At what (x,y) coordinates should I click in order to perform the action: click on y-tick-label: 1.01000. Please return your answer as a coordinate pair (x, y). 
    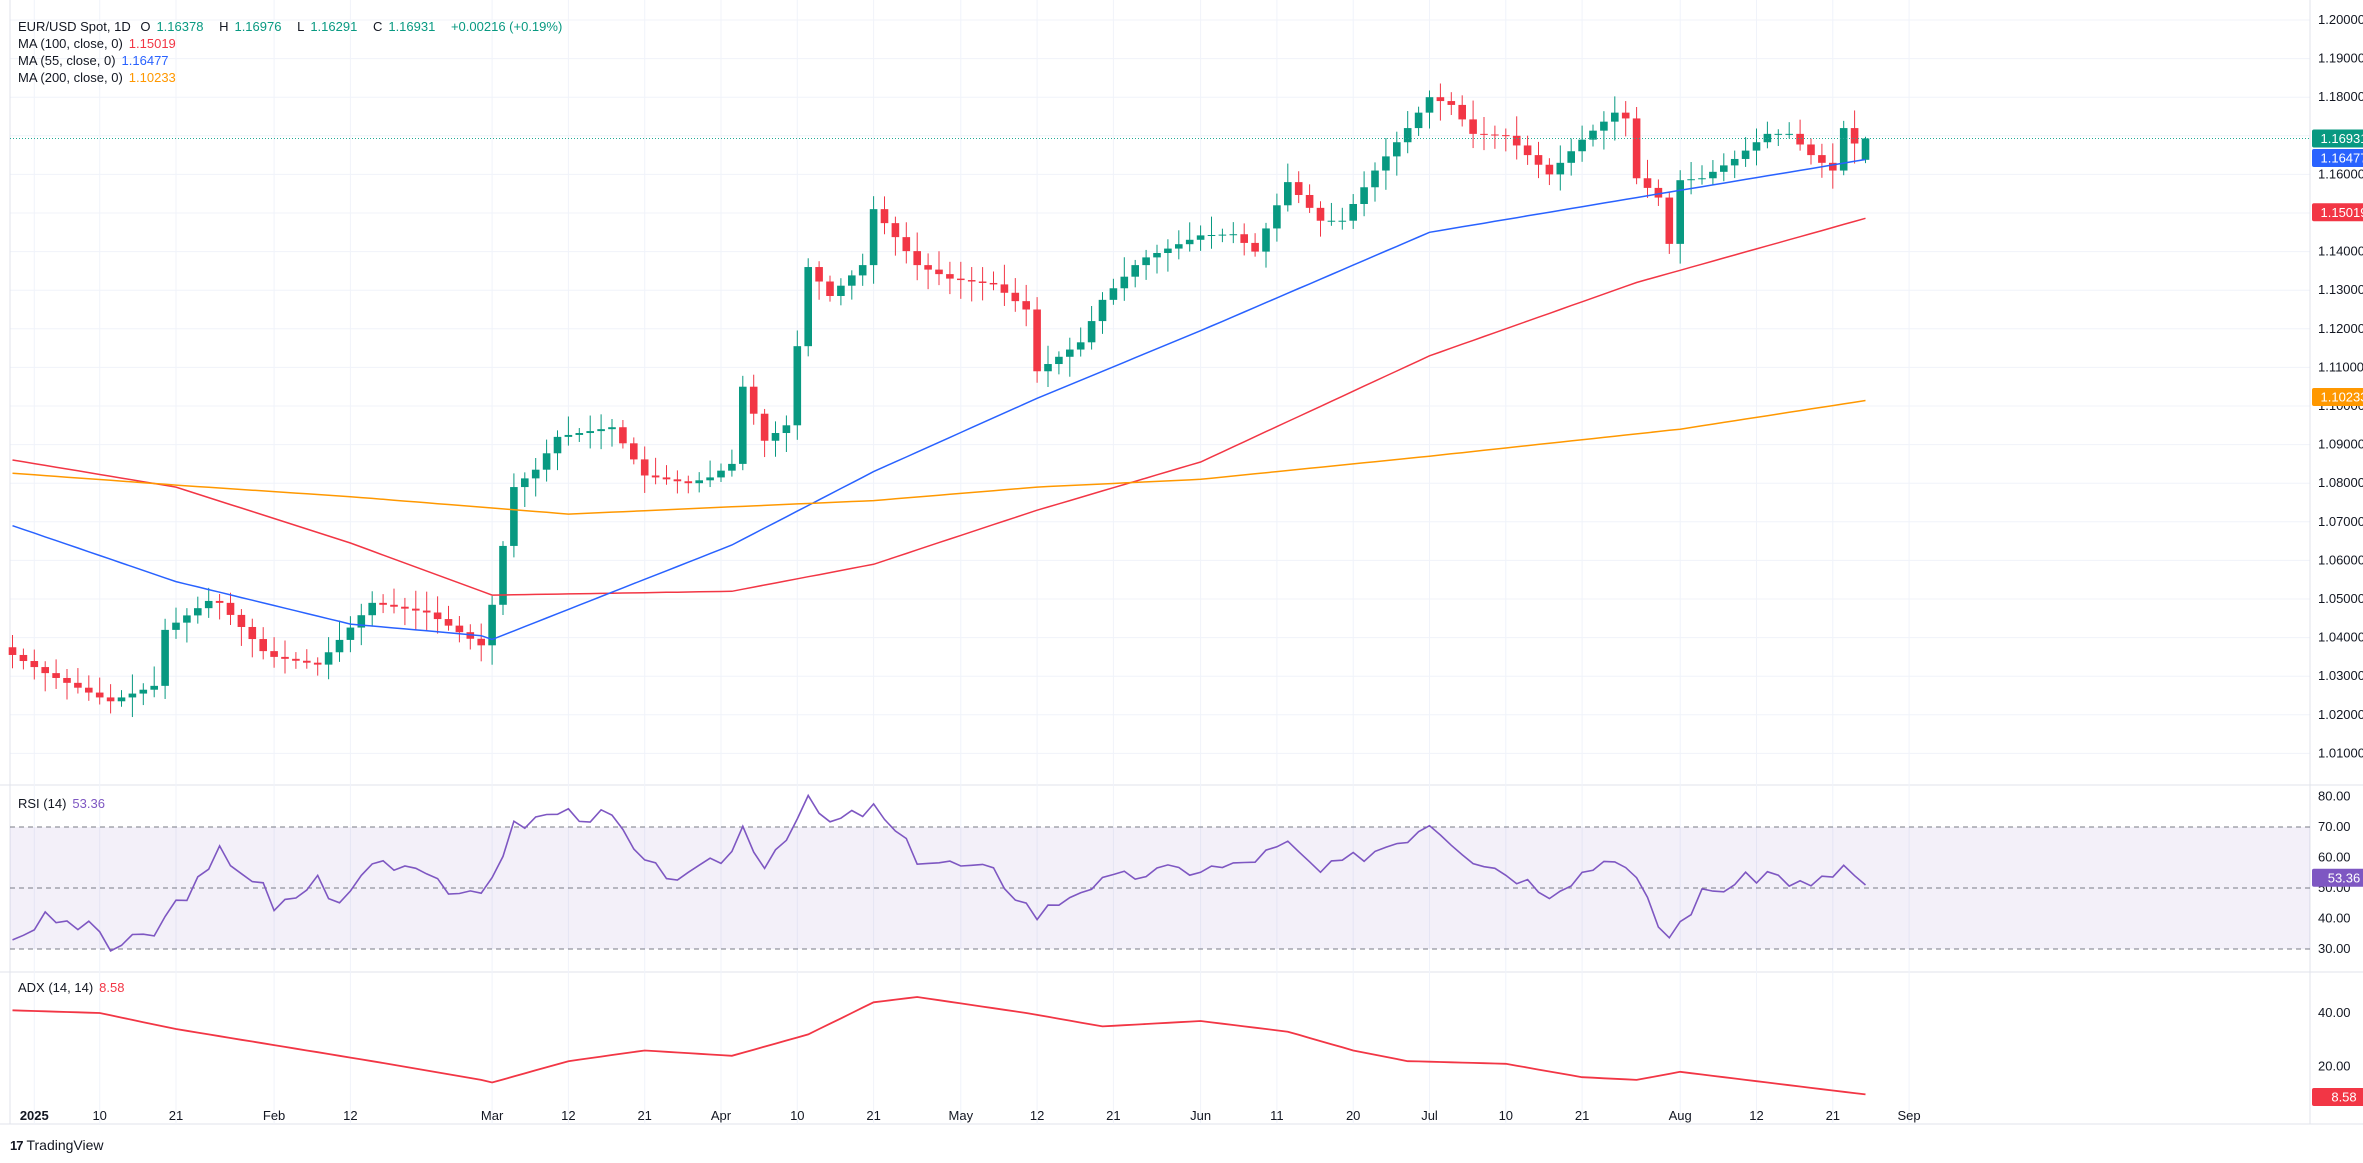
    Looking at the image, I should click on (2340, 752).